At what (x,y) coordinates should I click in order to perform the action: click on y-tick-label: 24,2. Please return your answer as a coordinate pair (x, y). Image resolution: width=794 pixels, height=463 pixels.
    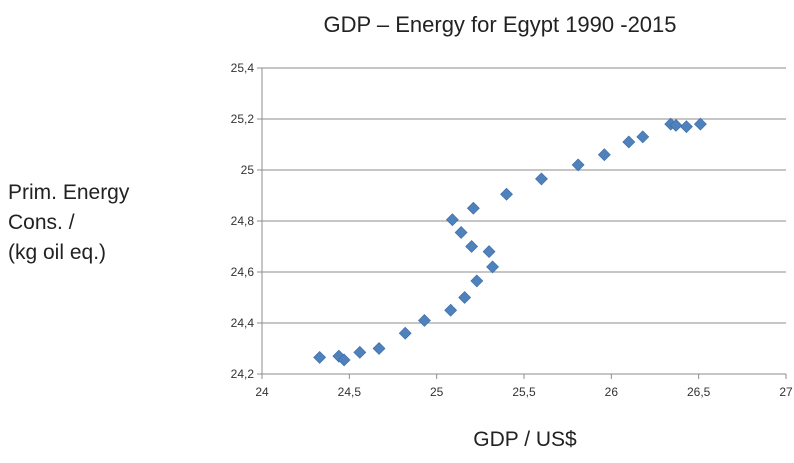
    Looking at the image, I should click on (243, 374).